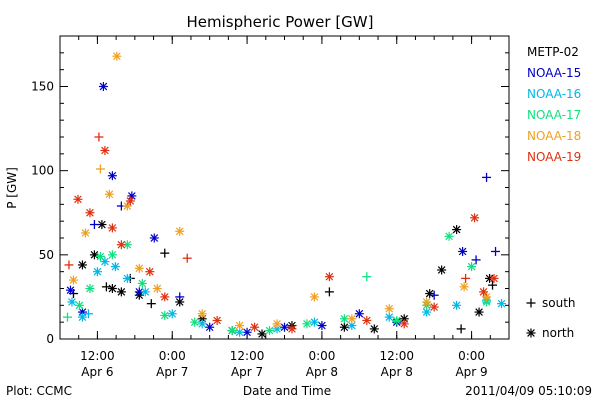 The height and width of the screenshot is (400, 600). What do you see at coordinates (554, 115) in the screenshot?
I see `legend-item: NOAA-17` at bounding box center [554, 115].